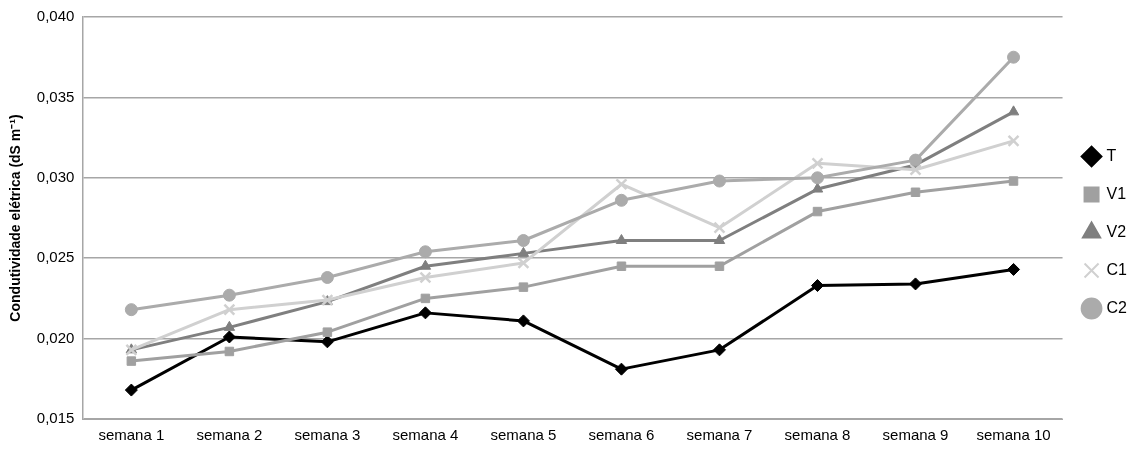 This screenshot has height=457, width=1141. What do you see at coordinates (621, 435) in the screenshot?
I see `x-tick-label: semana 6` at bounding box center [621, 435].